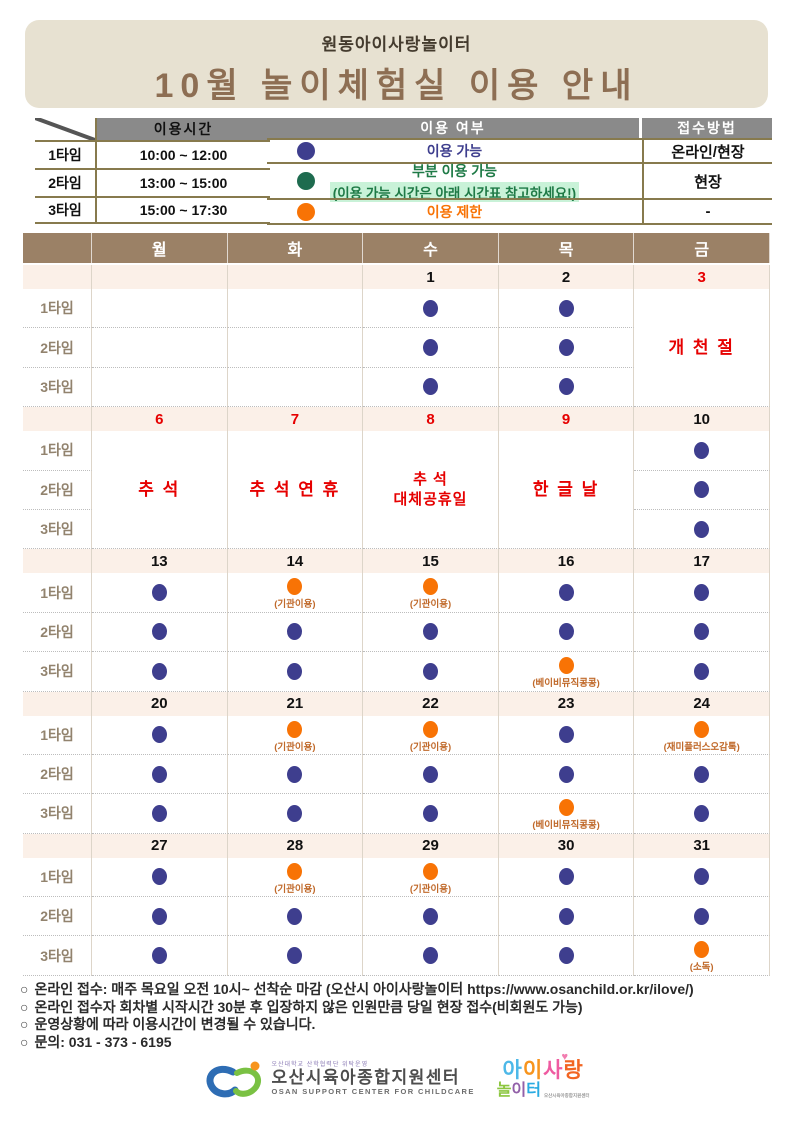 This screenshot has width=793, height=1122. I want to click on calendar-header-row: 월 화 수 목 금, so click(396, 249).